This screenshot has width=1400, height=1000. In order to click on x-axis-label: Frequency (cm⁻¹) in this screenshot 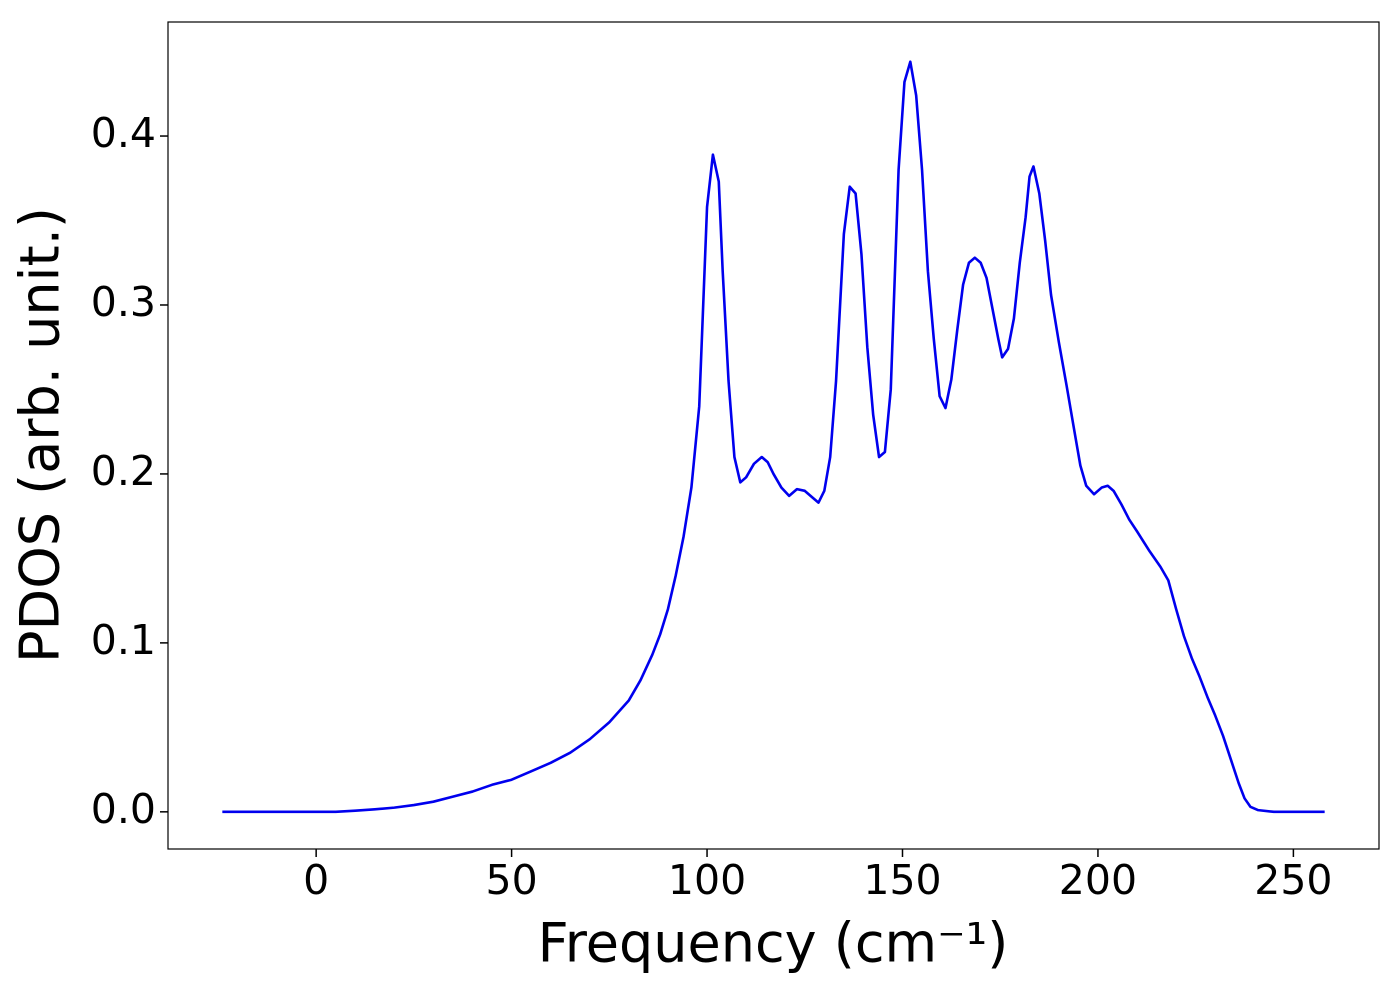, I will do `click(773, 943)`.